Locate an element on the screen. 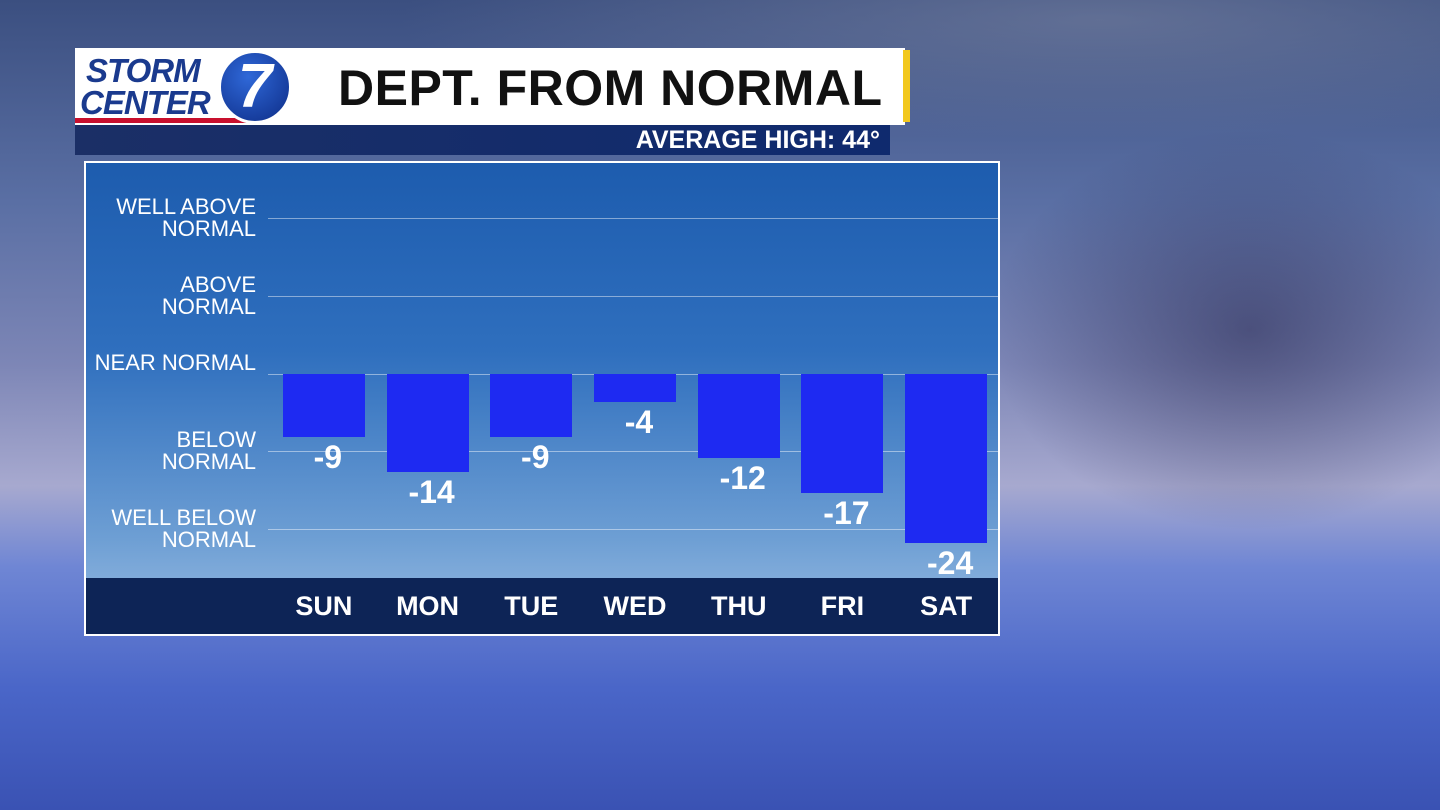  x-tick-label: SUN is located at coordinates (324, 606).